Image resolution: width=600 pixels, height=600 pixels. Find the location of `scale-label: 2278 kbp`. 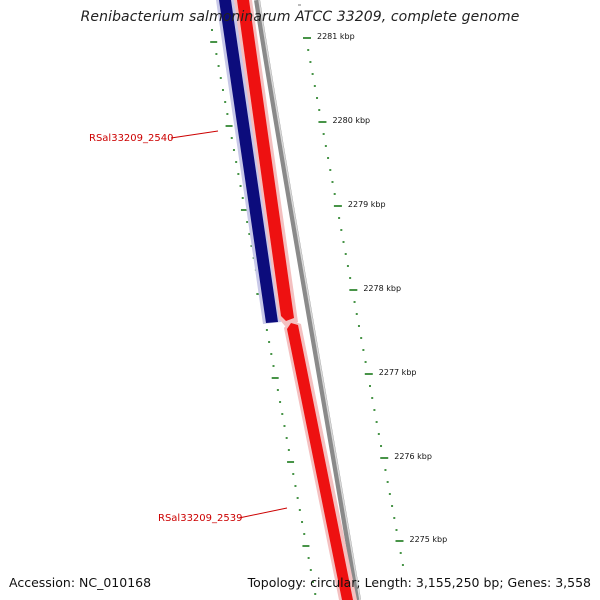

scale-label: 2278 kbp is located at coordinates (382, 288).